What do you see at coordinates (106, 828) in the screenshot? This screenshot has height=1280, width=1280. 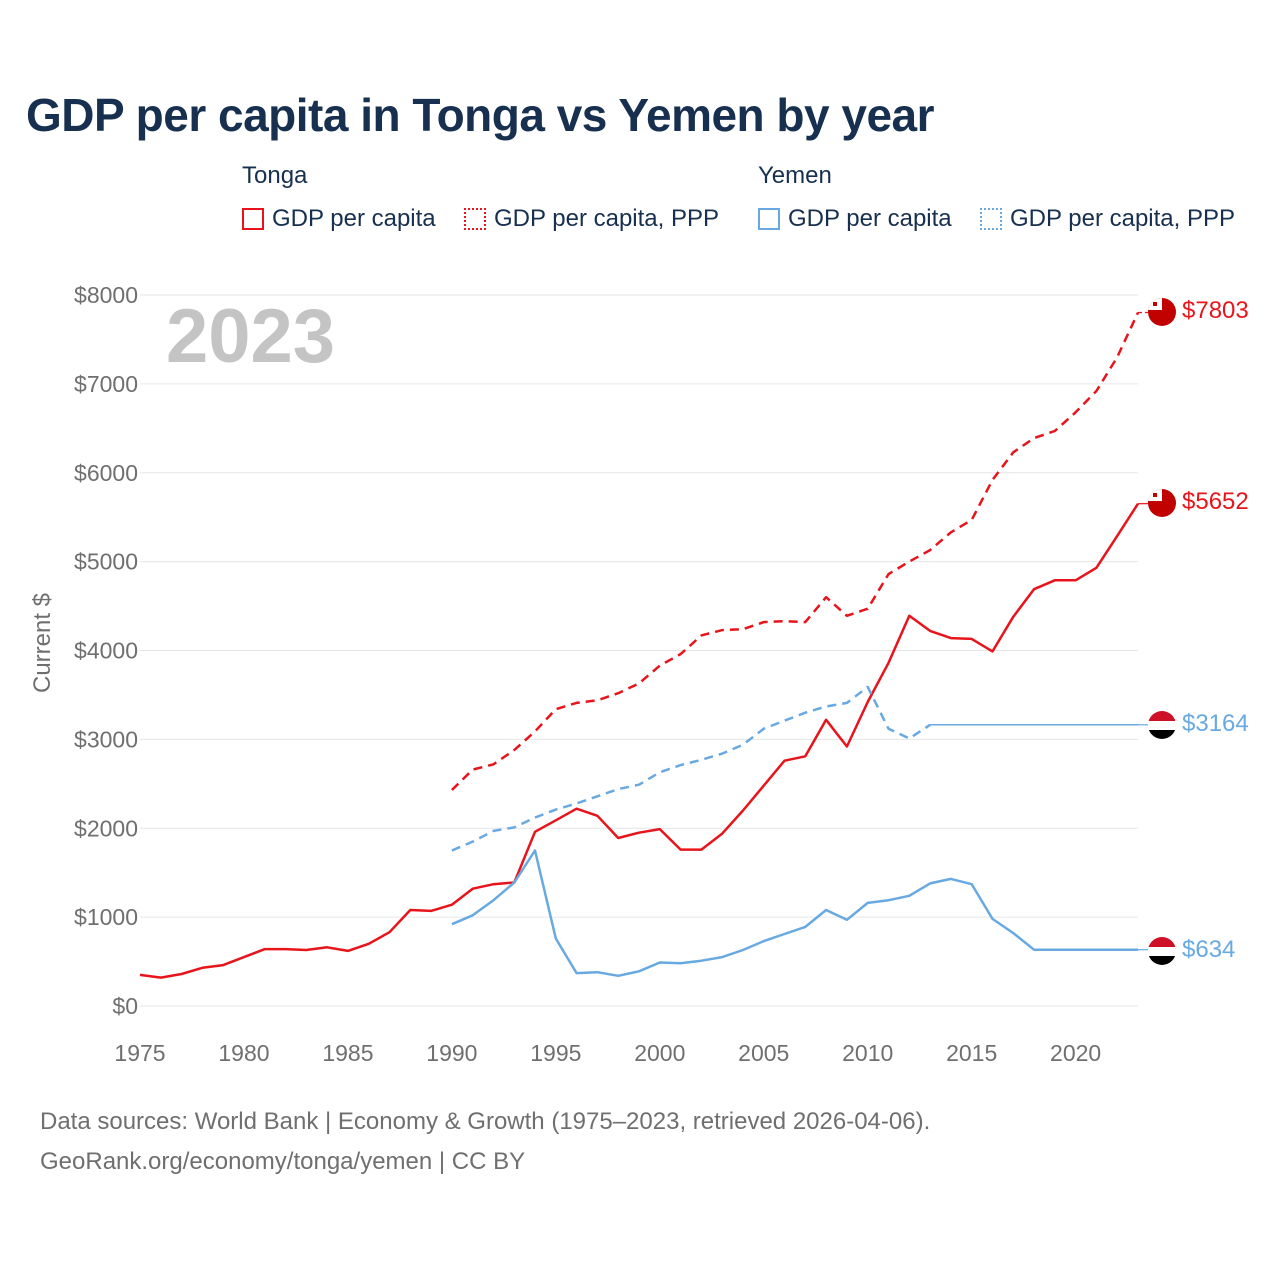 I see `y-tick-label: $2000` at bounding box center [106, 828].